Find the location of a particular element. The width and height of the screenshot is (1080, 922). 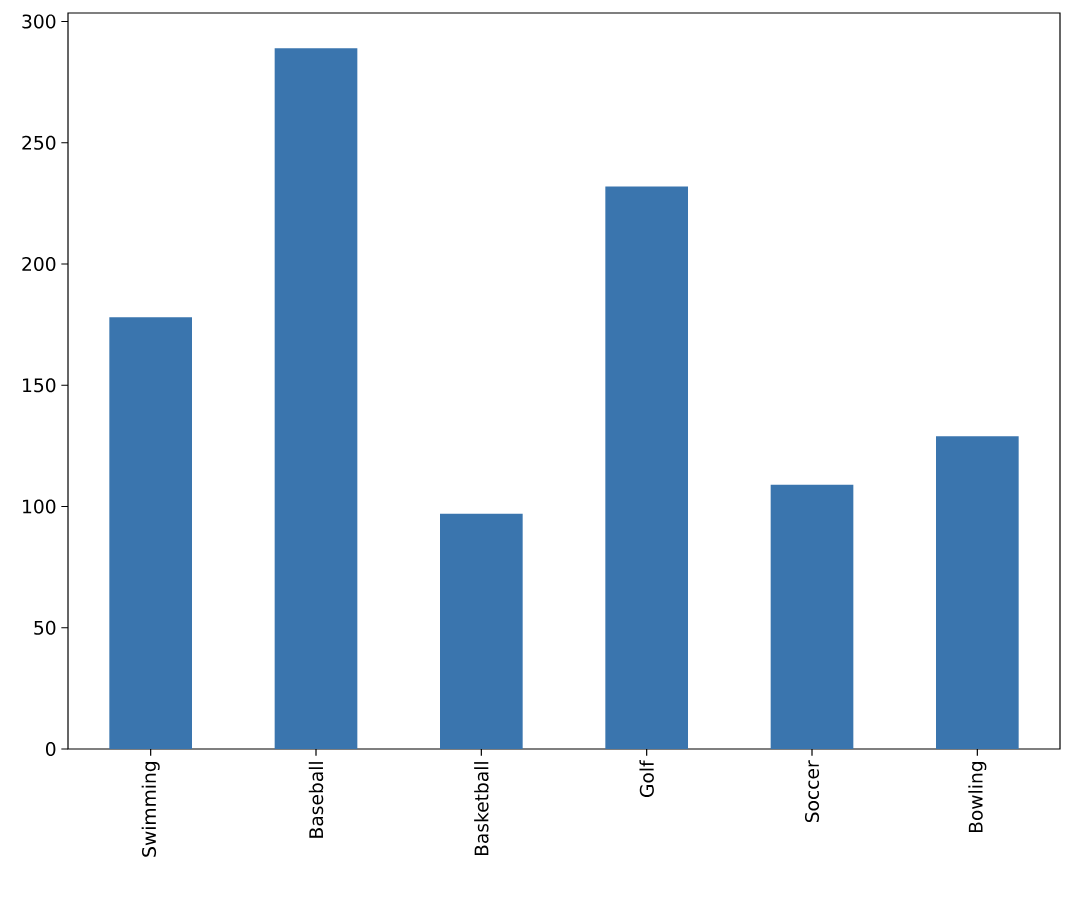

x-tick-label: Golf is located at coordinates (646, 778).